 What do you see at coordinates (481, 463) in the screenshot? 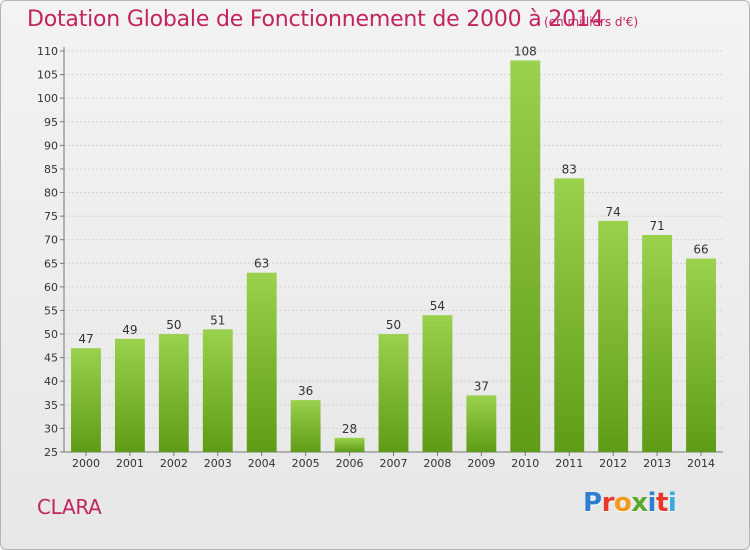
I see `x-tick-label: 2009` at bounding box center [481, 463].